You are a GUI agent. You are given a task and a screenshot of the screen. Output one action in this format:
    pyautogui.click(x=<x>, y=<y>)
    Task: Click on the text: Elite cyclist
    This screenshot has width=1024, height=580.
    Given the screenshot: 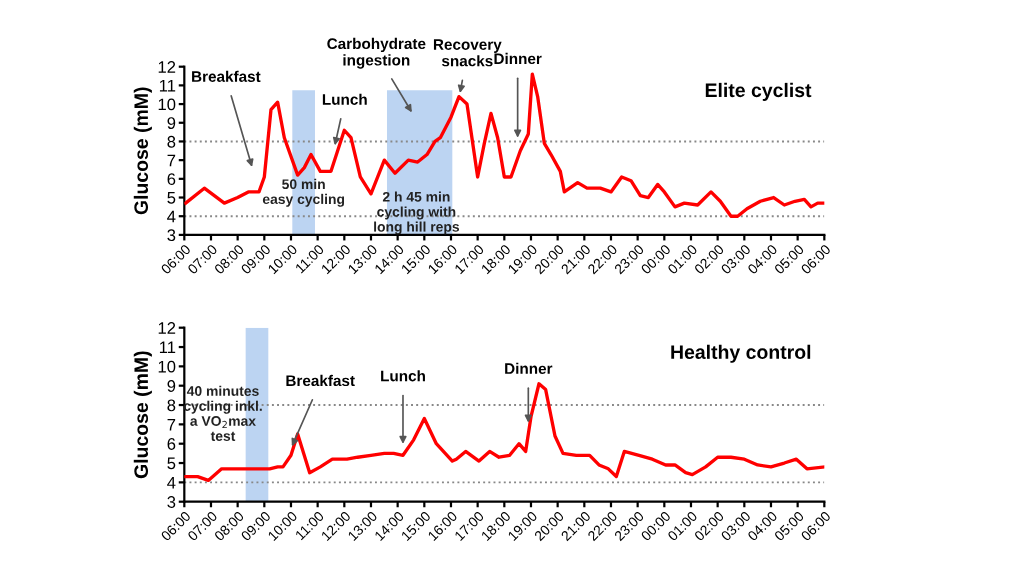 What is the action you would take?
    pyautogui.click(x=758, y=91)
    